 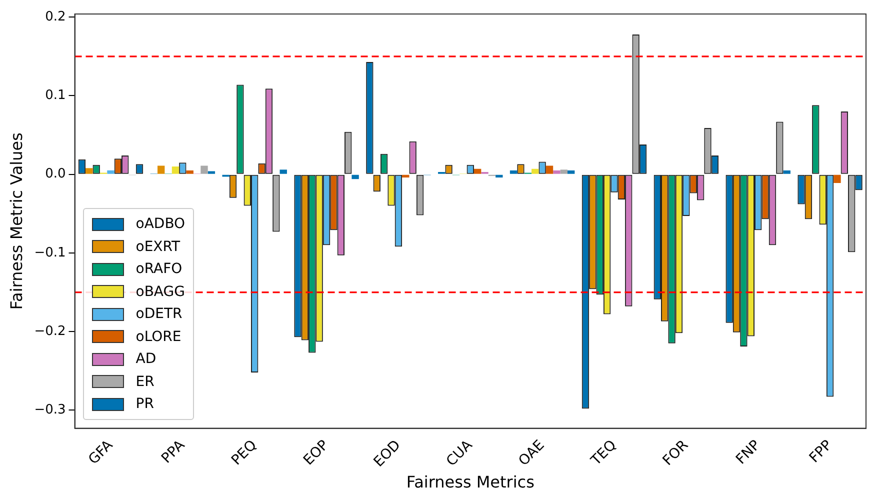 I want to click on x-axis-title: Fairness Metrics, so click(x=470, y=482).